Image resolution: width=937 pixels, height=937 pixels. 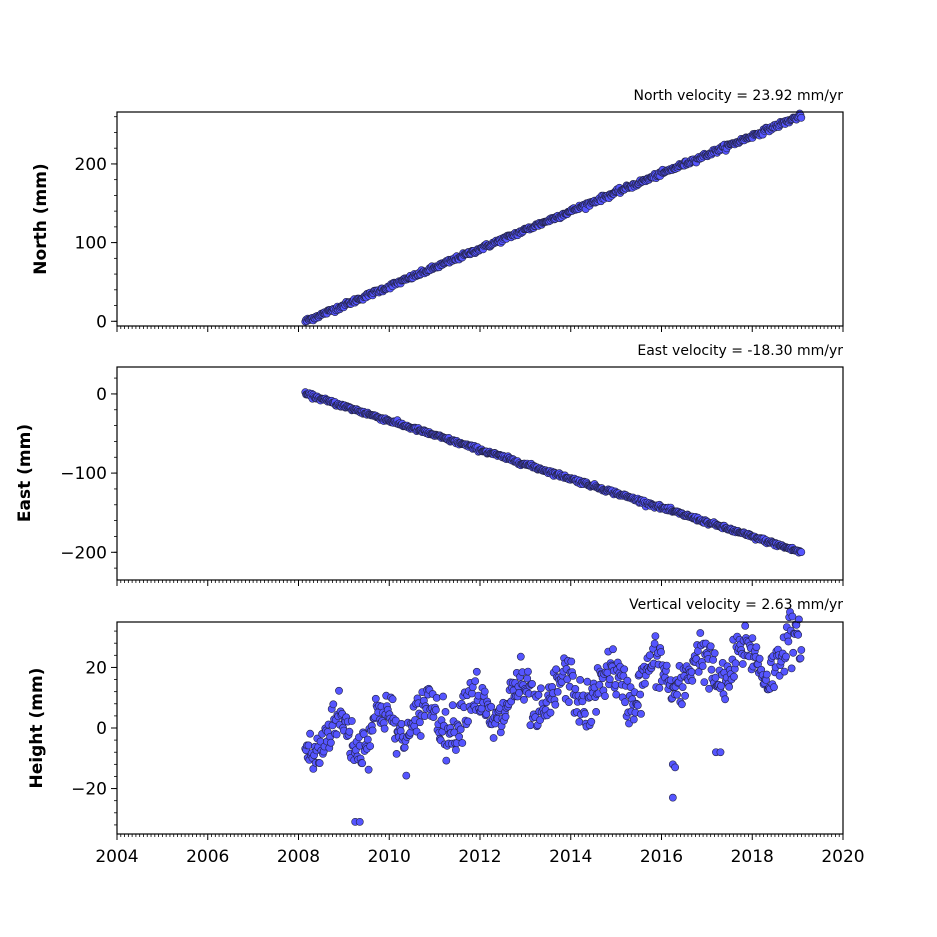 What do you see at coordinates (570, 857) in the screenshot?
I see `x-tick-label: 2014` at bounding box center [570, 857].